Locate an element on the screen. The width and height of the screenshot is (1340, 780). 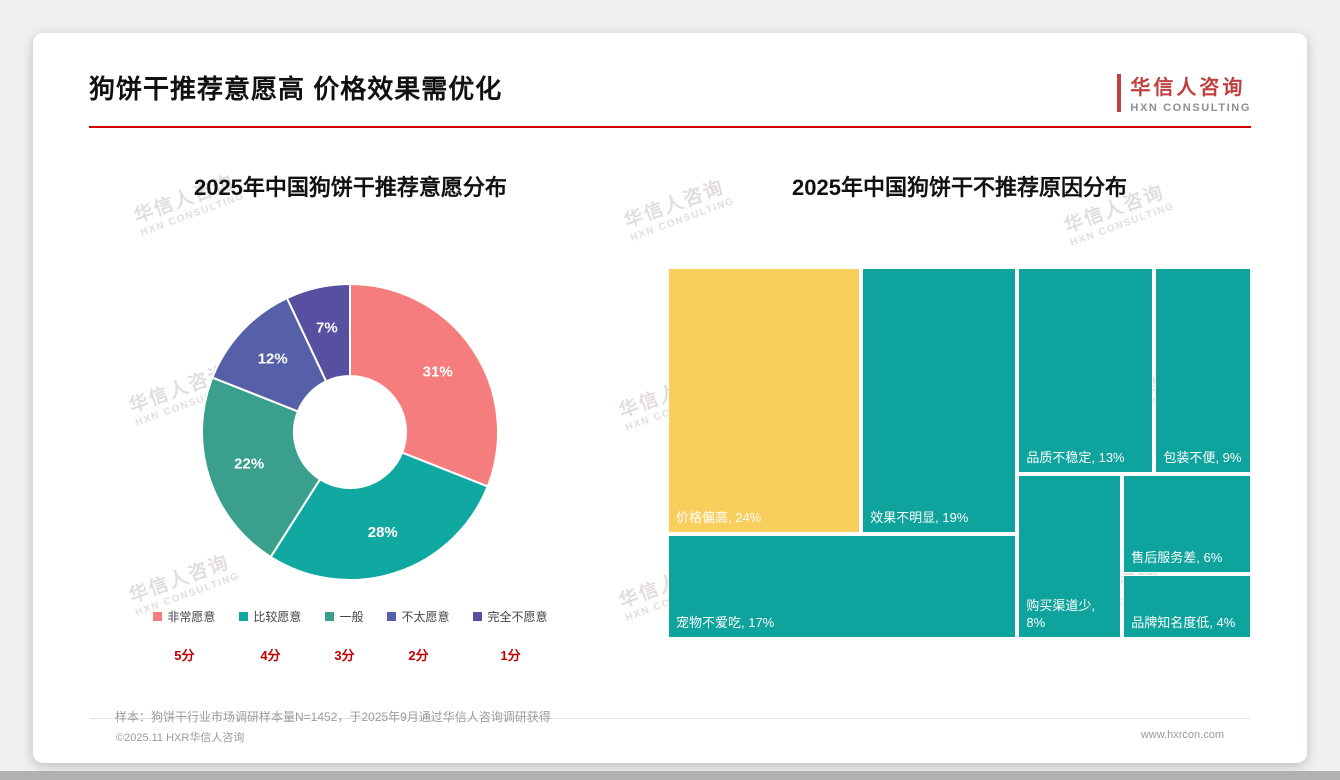
legend-item: 一般 is located at coordinates (344, 616).